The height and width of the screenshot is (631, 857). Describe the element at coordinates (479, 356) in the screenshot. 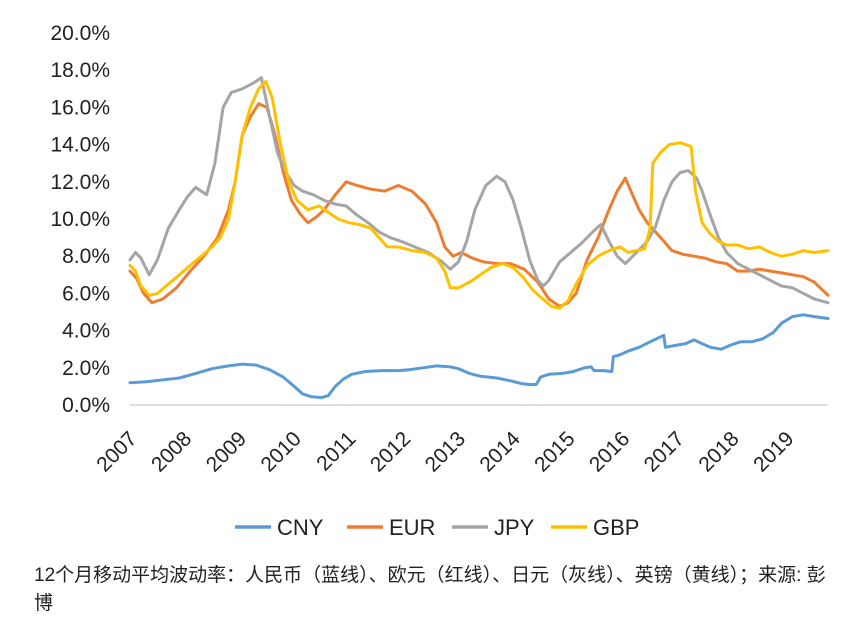

I see `series-line-cny` at that location.